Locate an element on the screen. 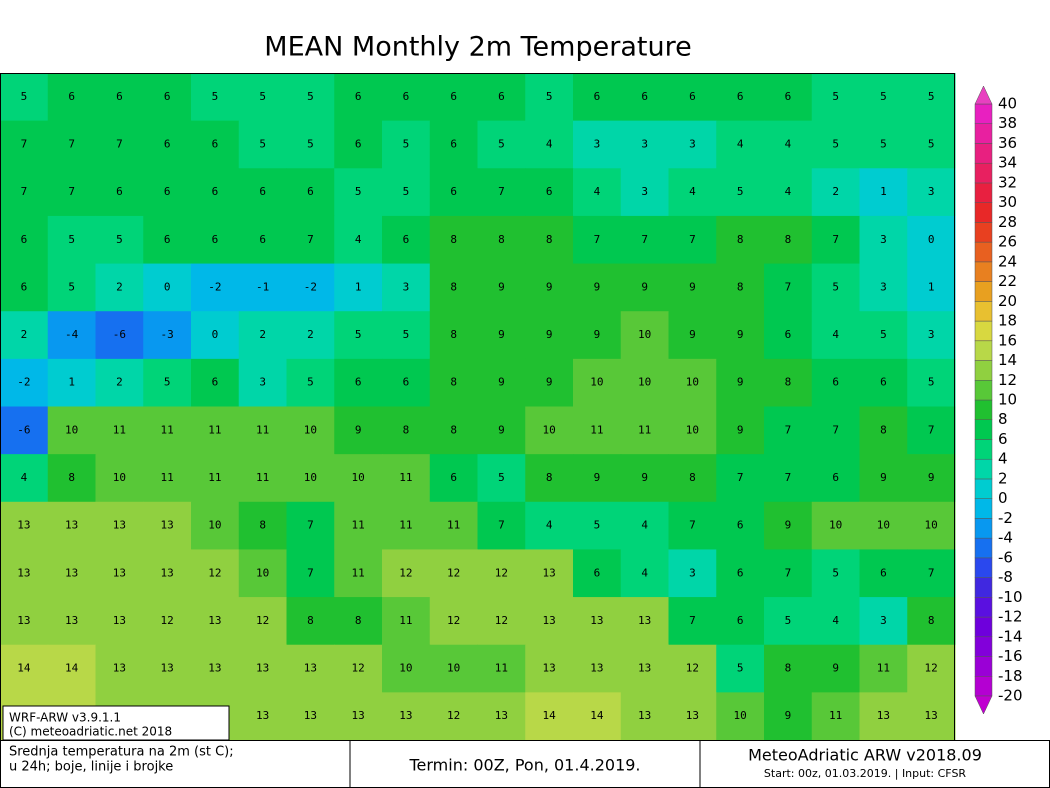 This screenshot has height=788, width=1050. colorbar-label: -20 is located at coordinates (1010, 696).